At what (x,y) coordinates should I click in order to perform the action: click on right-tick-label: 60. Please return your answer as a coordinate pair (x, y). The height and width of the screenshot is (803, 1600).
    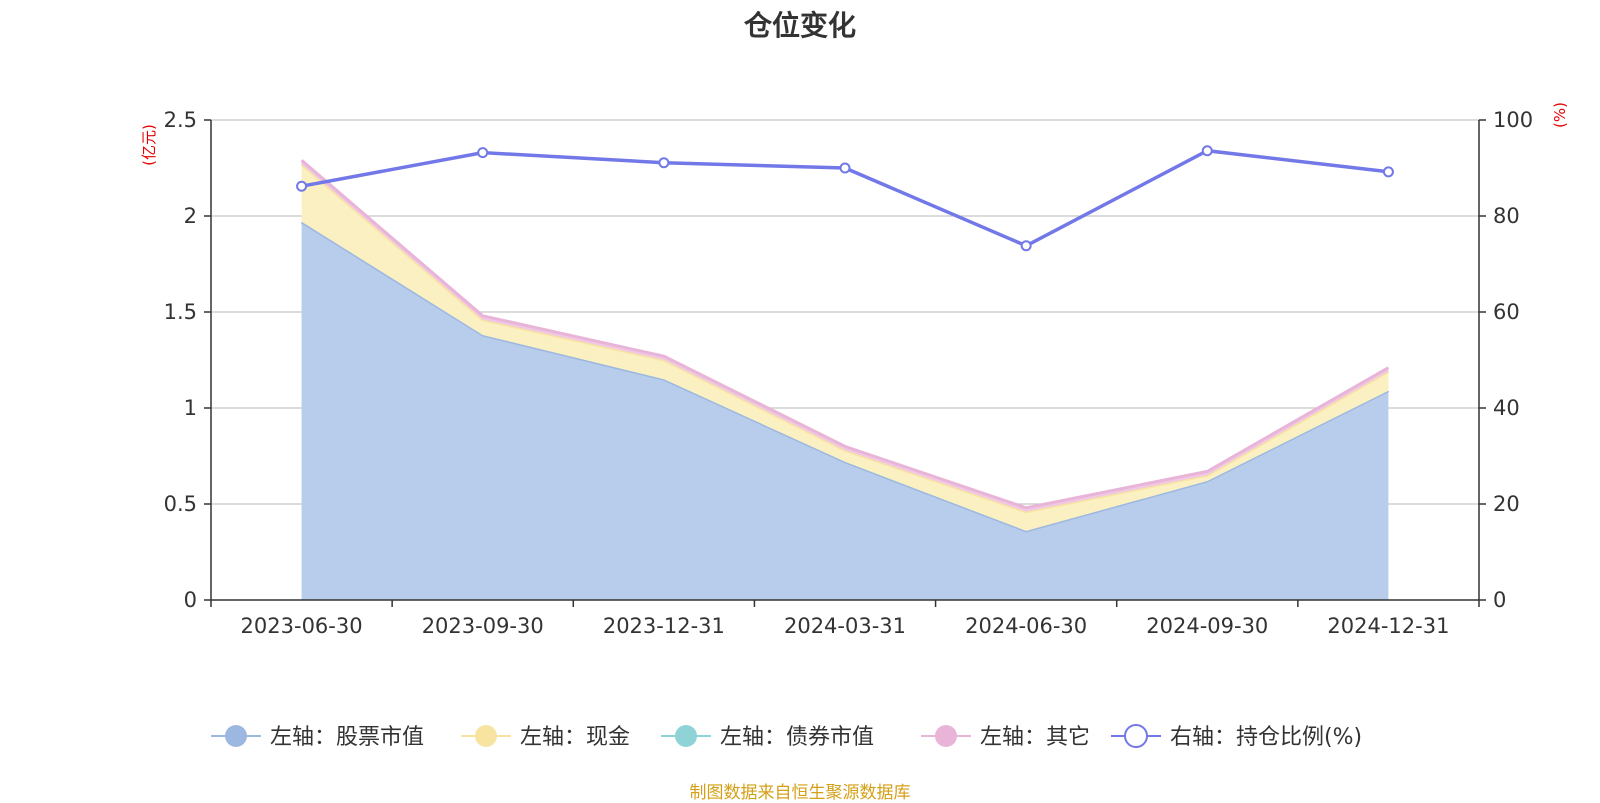
    Looking at the image, I should click on (1506, 312).